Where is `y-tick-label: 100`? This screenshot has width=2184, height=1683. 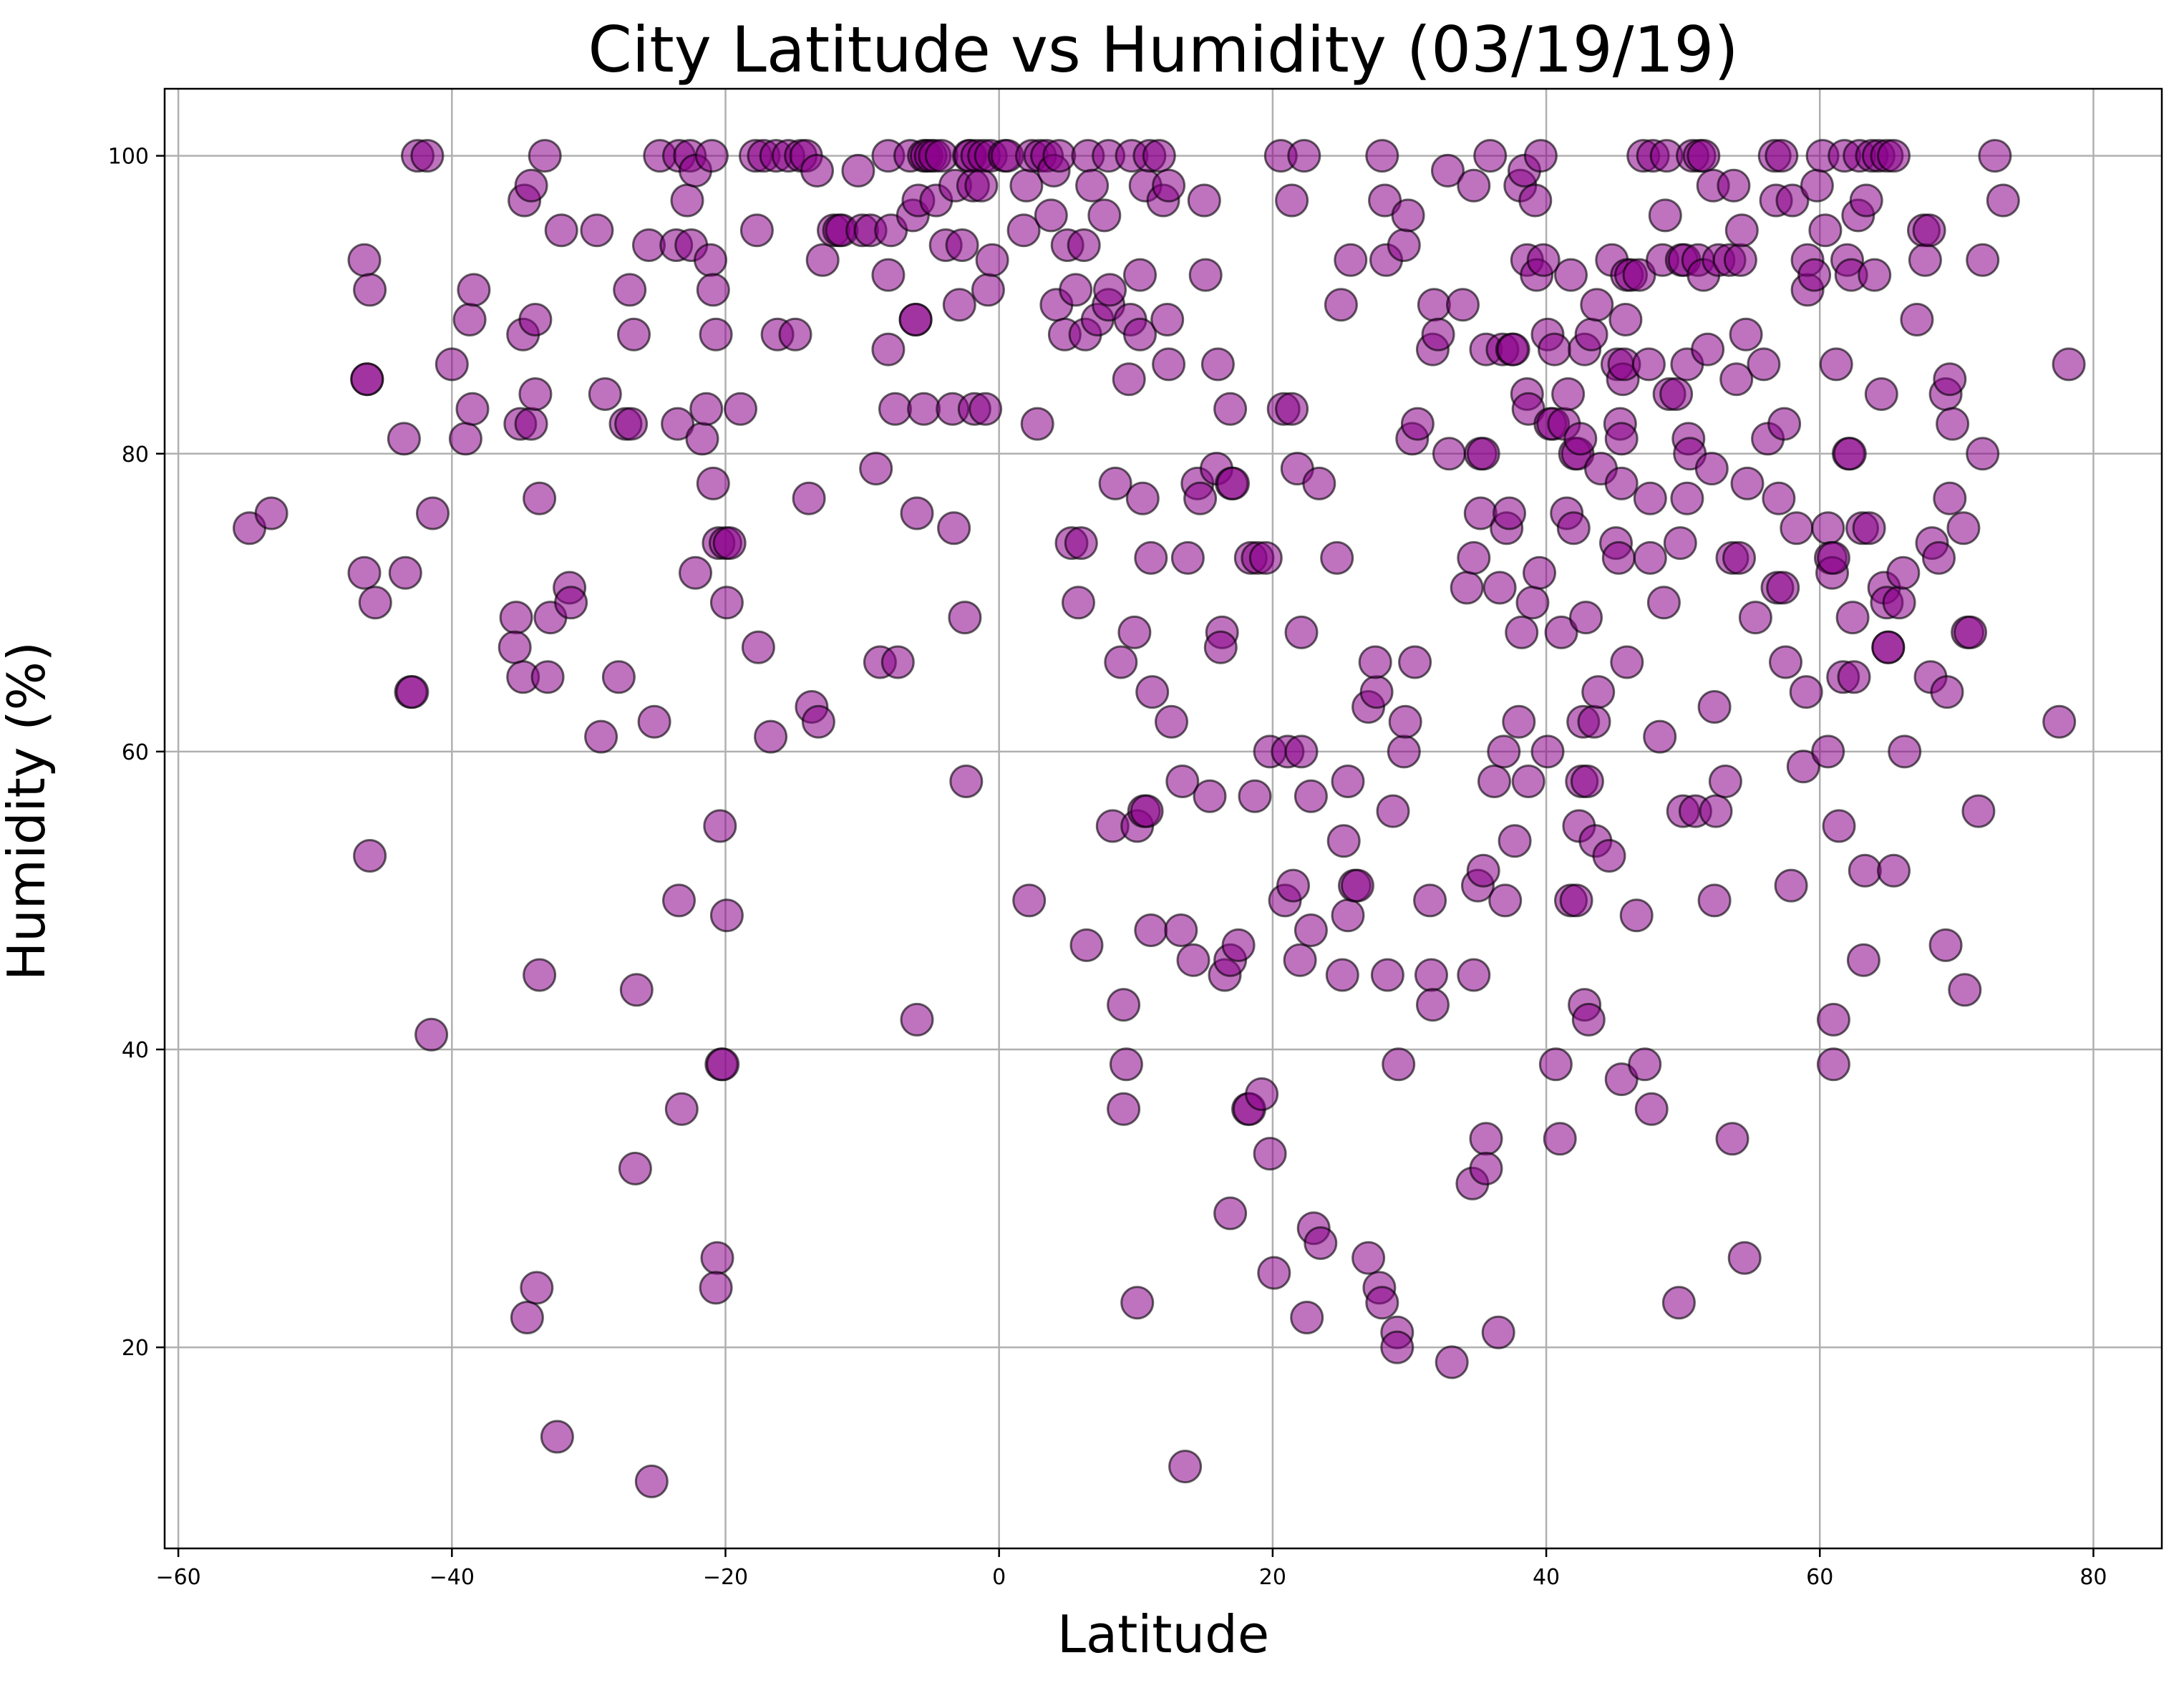 y-tick-label: 100 is located at coordinates (128, 157).